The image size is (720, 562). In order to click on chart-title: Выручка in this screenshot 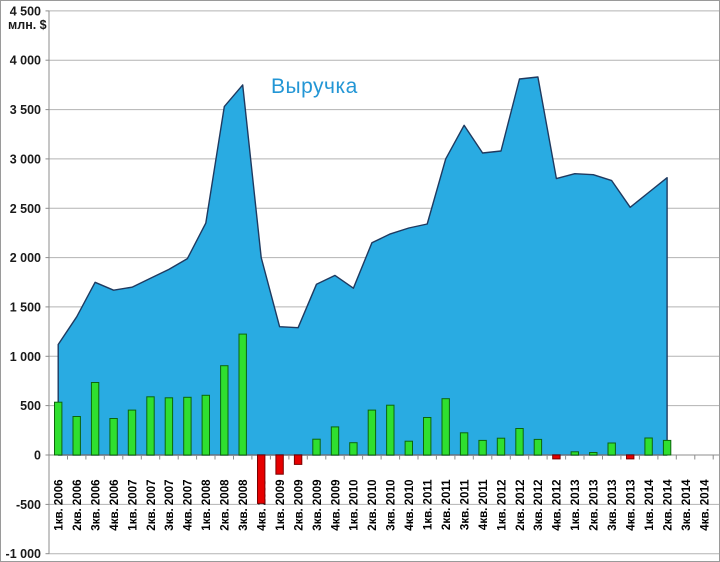, I will do `click(314, 86)`.